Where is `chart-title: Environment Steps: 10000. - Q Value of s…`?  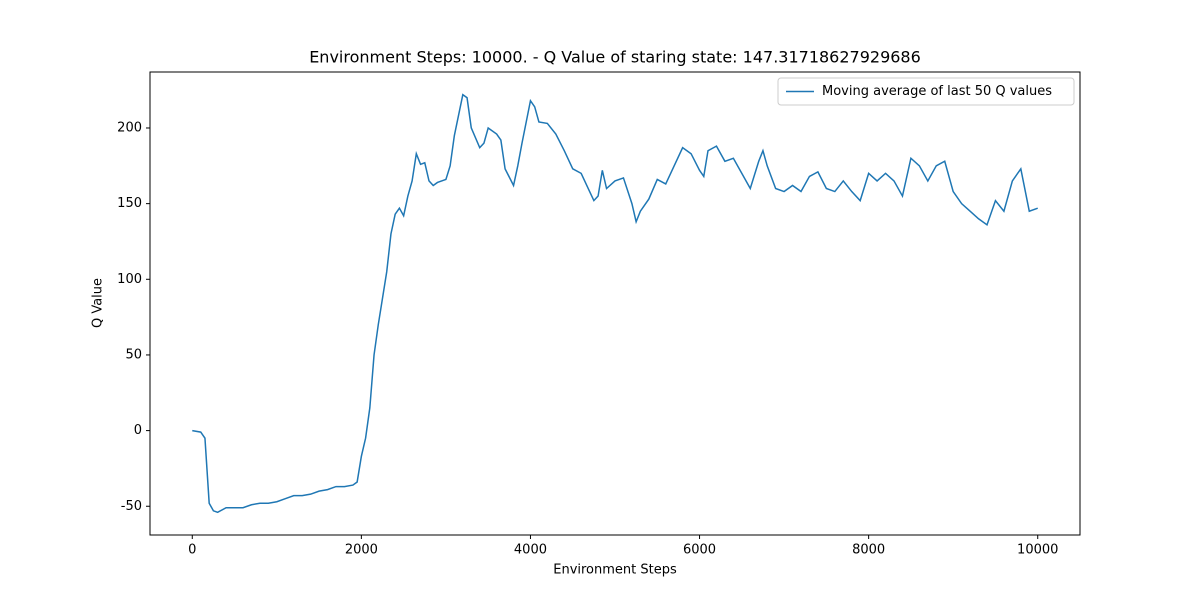
chart-title: Environment Steps: 10000. - Q Value of s… is located at coordinates (615, 57).